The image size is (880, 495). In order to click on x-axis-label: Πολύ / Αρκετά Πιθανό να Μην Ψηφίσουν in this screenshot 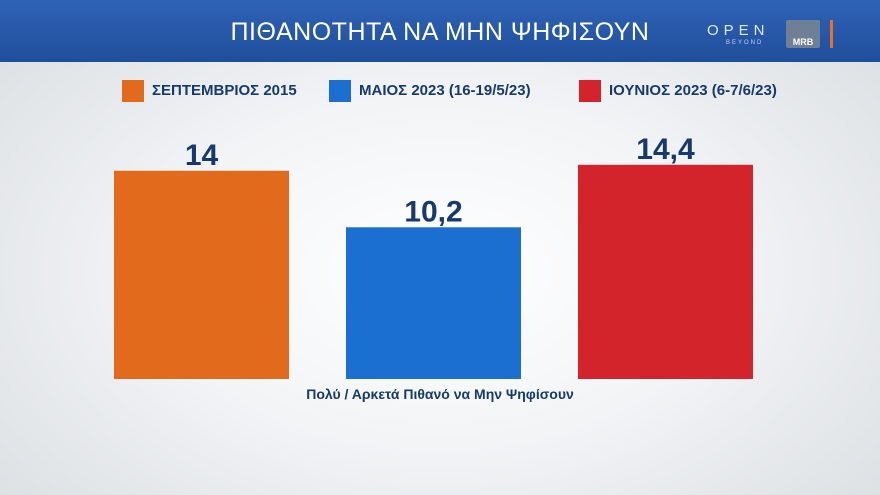, I will do `click(440, 394)`.